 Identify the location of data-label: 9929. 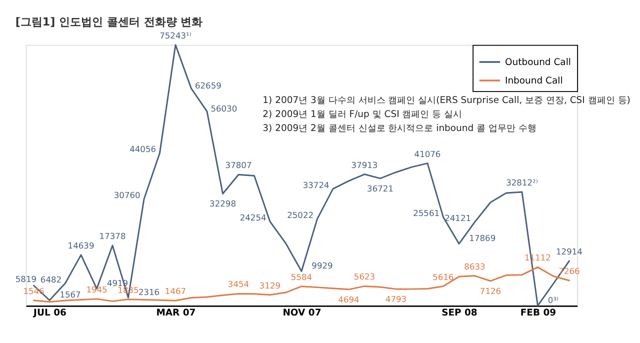
(322, 265).